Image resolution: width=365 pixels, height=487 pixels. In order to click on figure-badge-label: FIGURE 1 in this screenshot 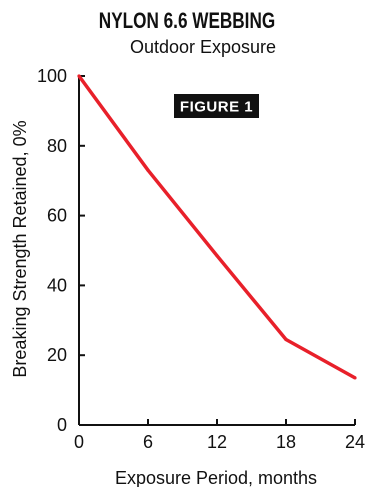, I will do `click(216, 107)`.